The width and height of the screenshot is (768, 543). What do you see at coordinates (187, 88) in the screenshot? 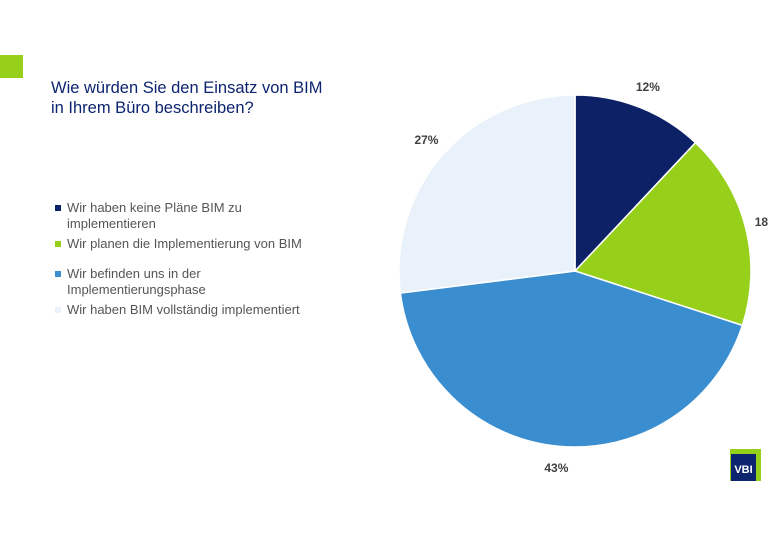
I see `title-line-1: Wie würden Sie den Einsatz von BIM` at bounding box center [187, 88].